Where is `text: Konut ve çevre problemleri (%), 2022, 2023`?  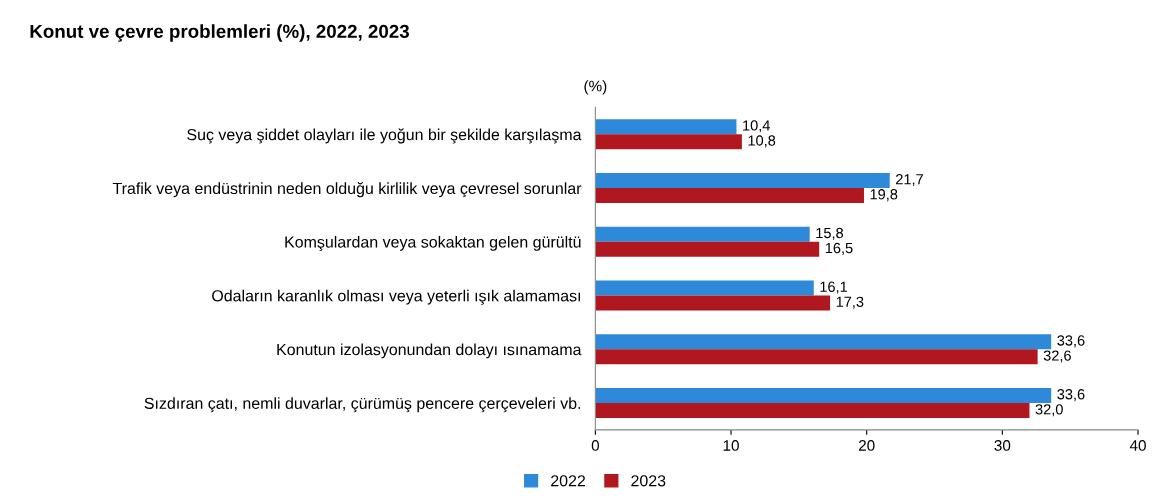 text: Konut ve çevre problemleri (%), 2022, 2023 is located at coordinates (219, 33).